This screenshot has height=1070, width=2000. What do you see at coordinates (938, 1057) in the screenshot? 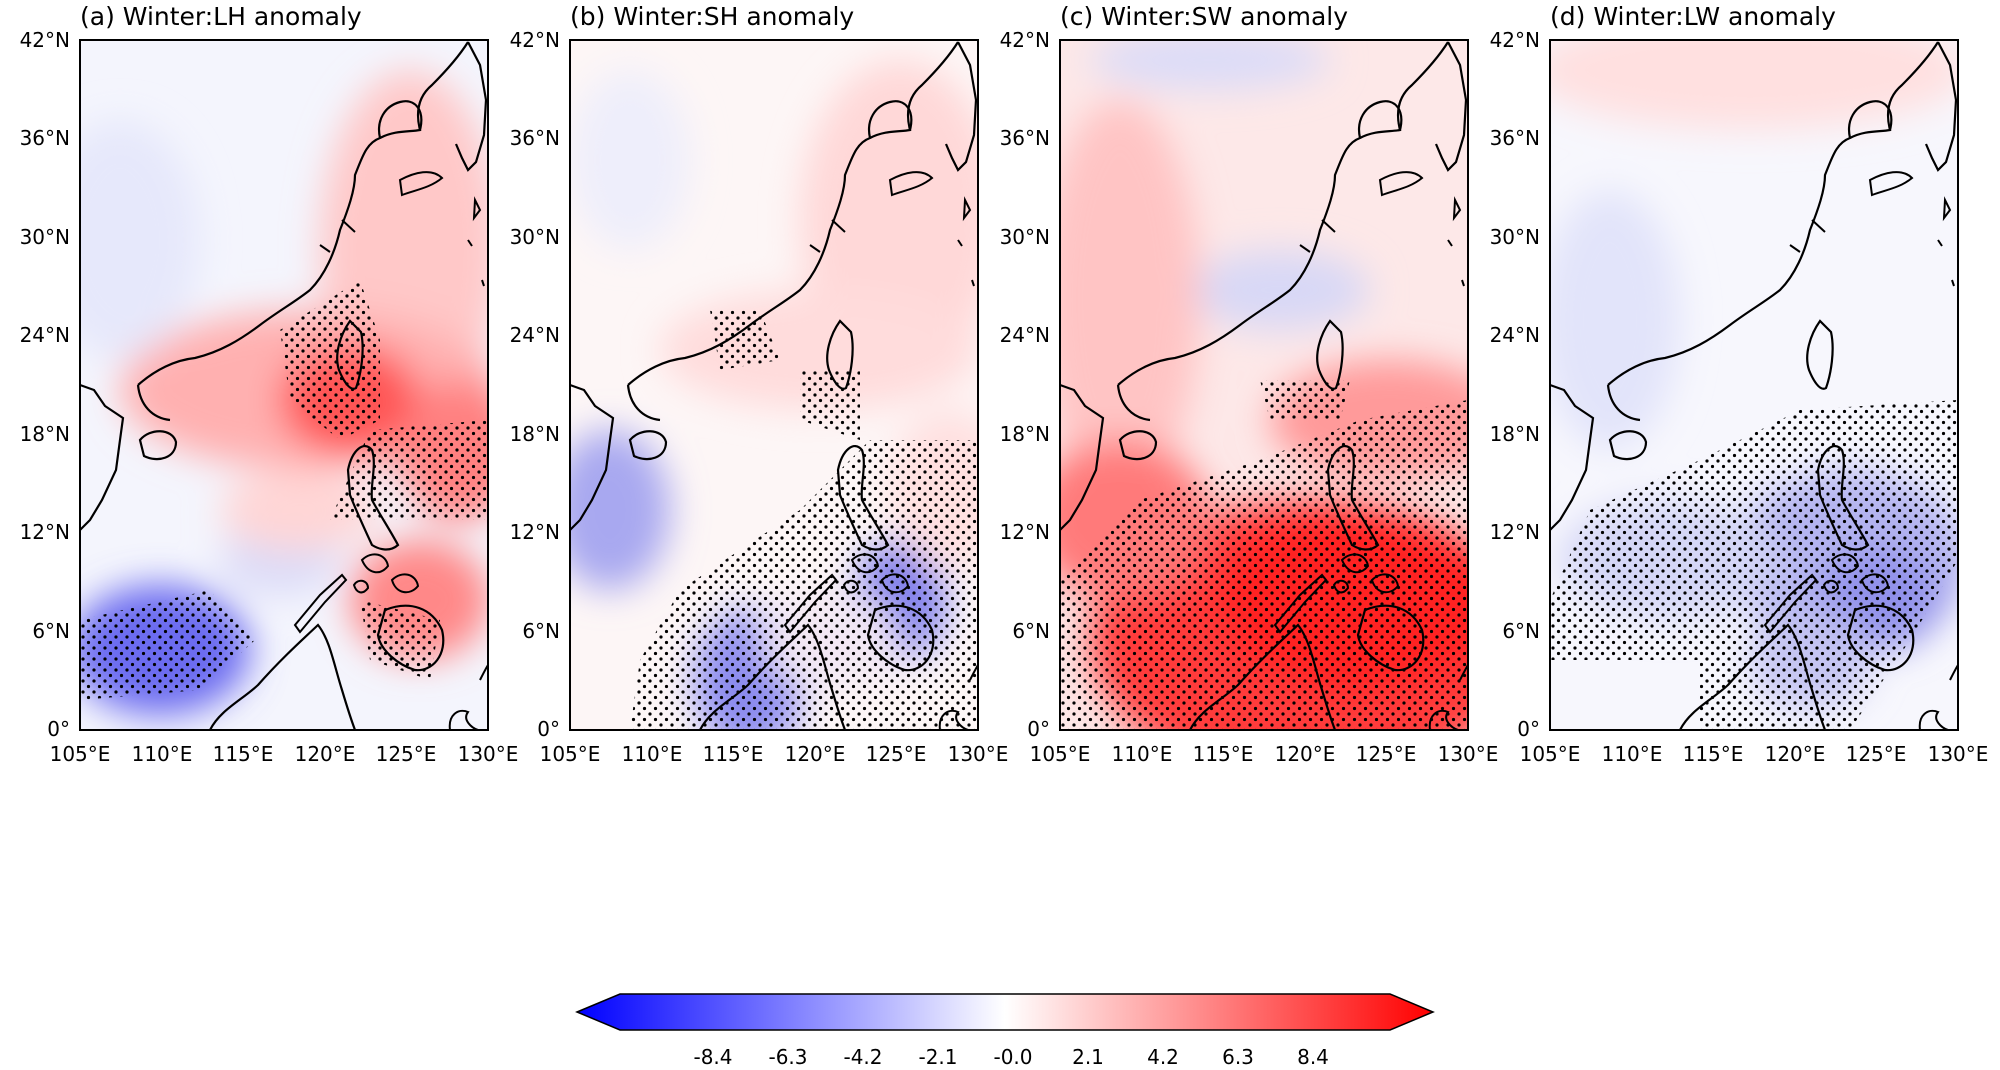
I see `colorbar-tick: -2.1` at bounding box center [938, 1057].